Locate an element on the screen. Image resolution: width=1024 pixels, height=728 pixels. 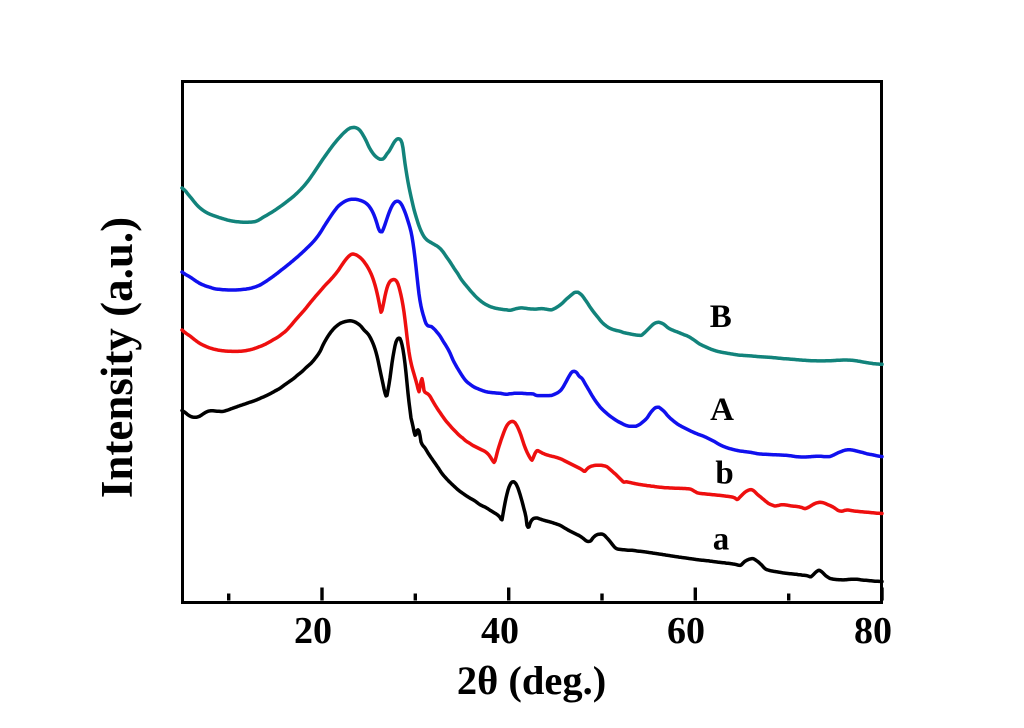
svg-text: B is located at coordinates (721, 317).